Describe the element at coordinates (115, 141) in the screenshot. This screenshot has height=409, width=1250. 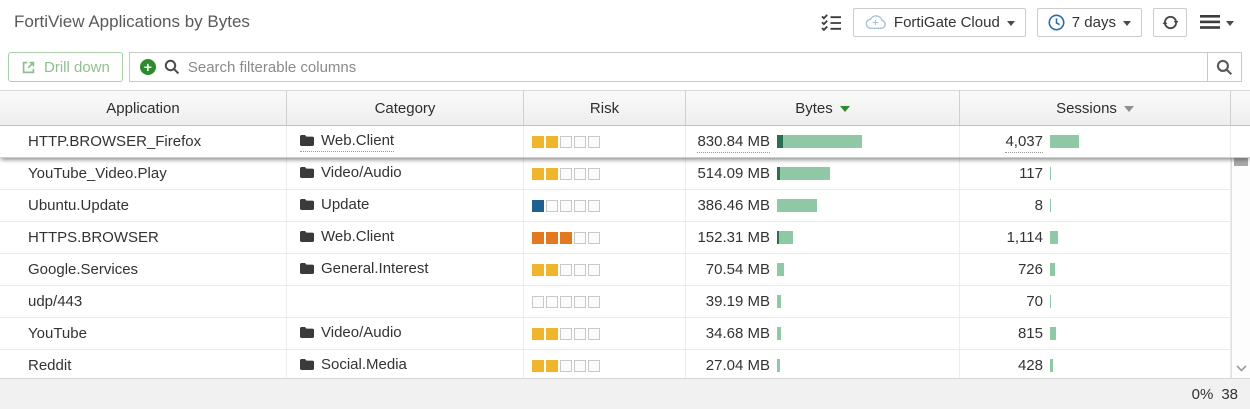
I see `application-name: HTTP.BROWSER_Firefox` at that location.